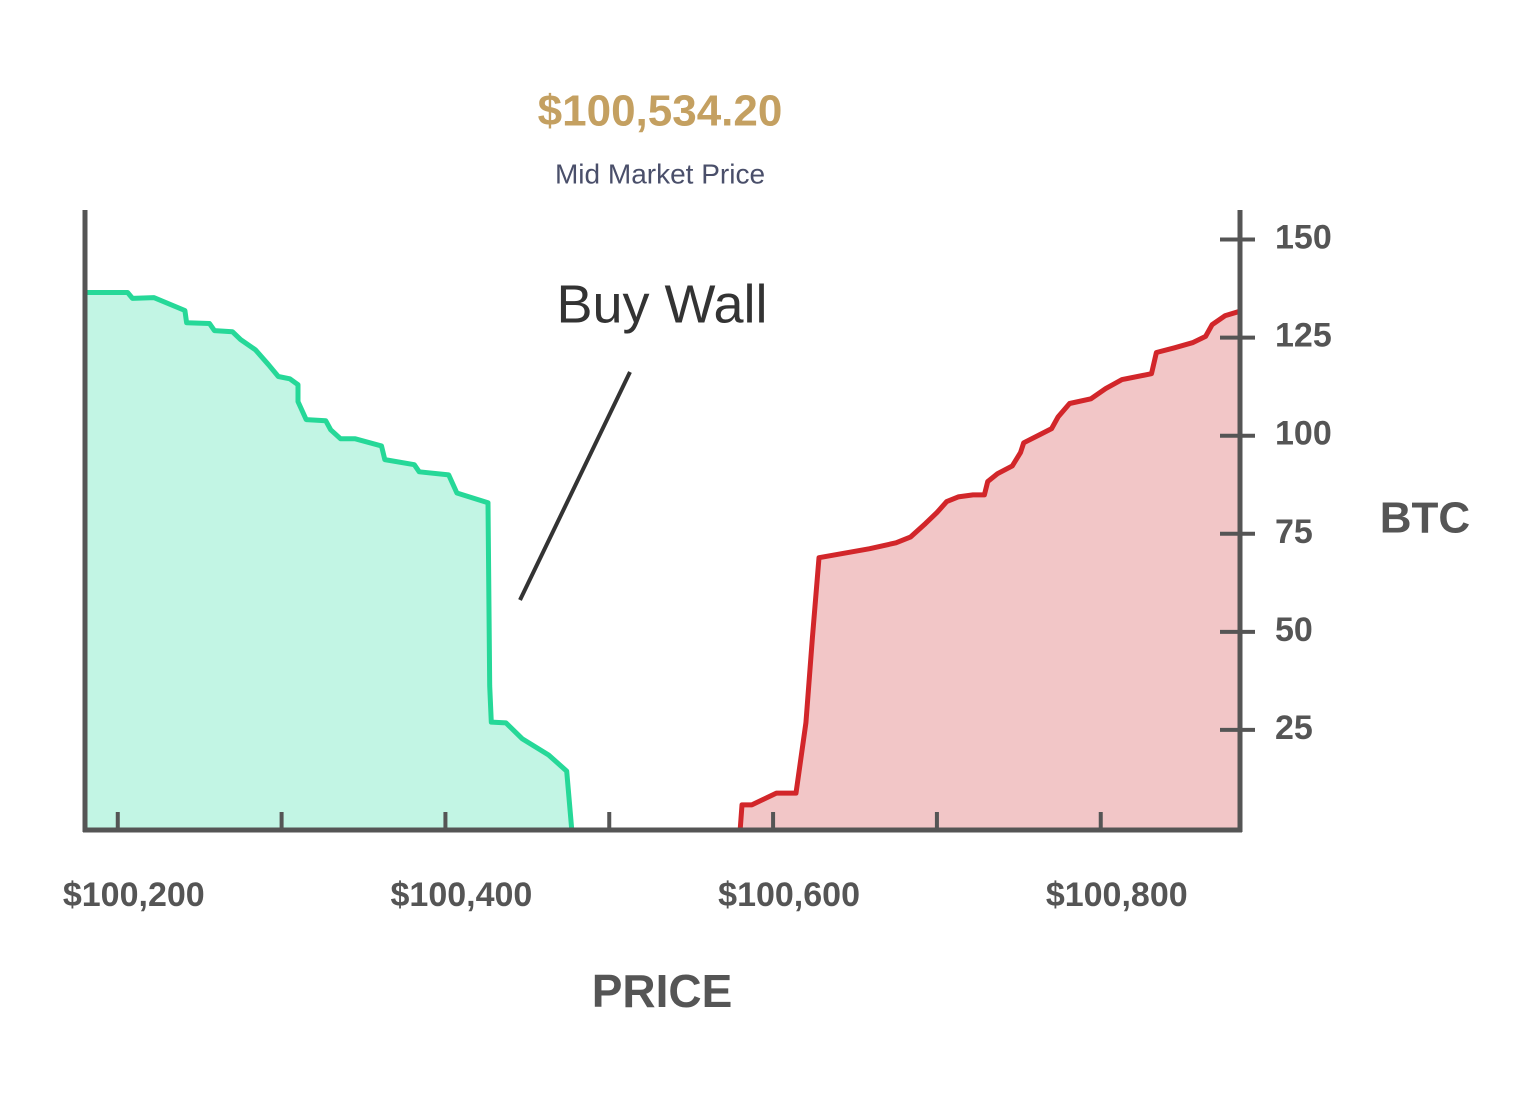 The width and height of the screenshot is (1537, 1117). What do you see at coordinates (134, 895) in the screenshot?
I see `x-tick-label: $100,200` at bounding box center [134, 895].